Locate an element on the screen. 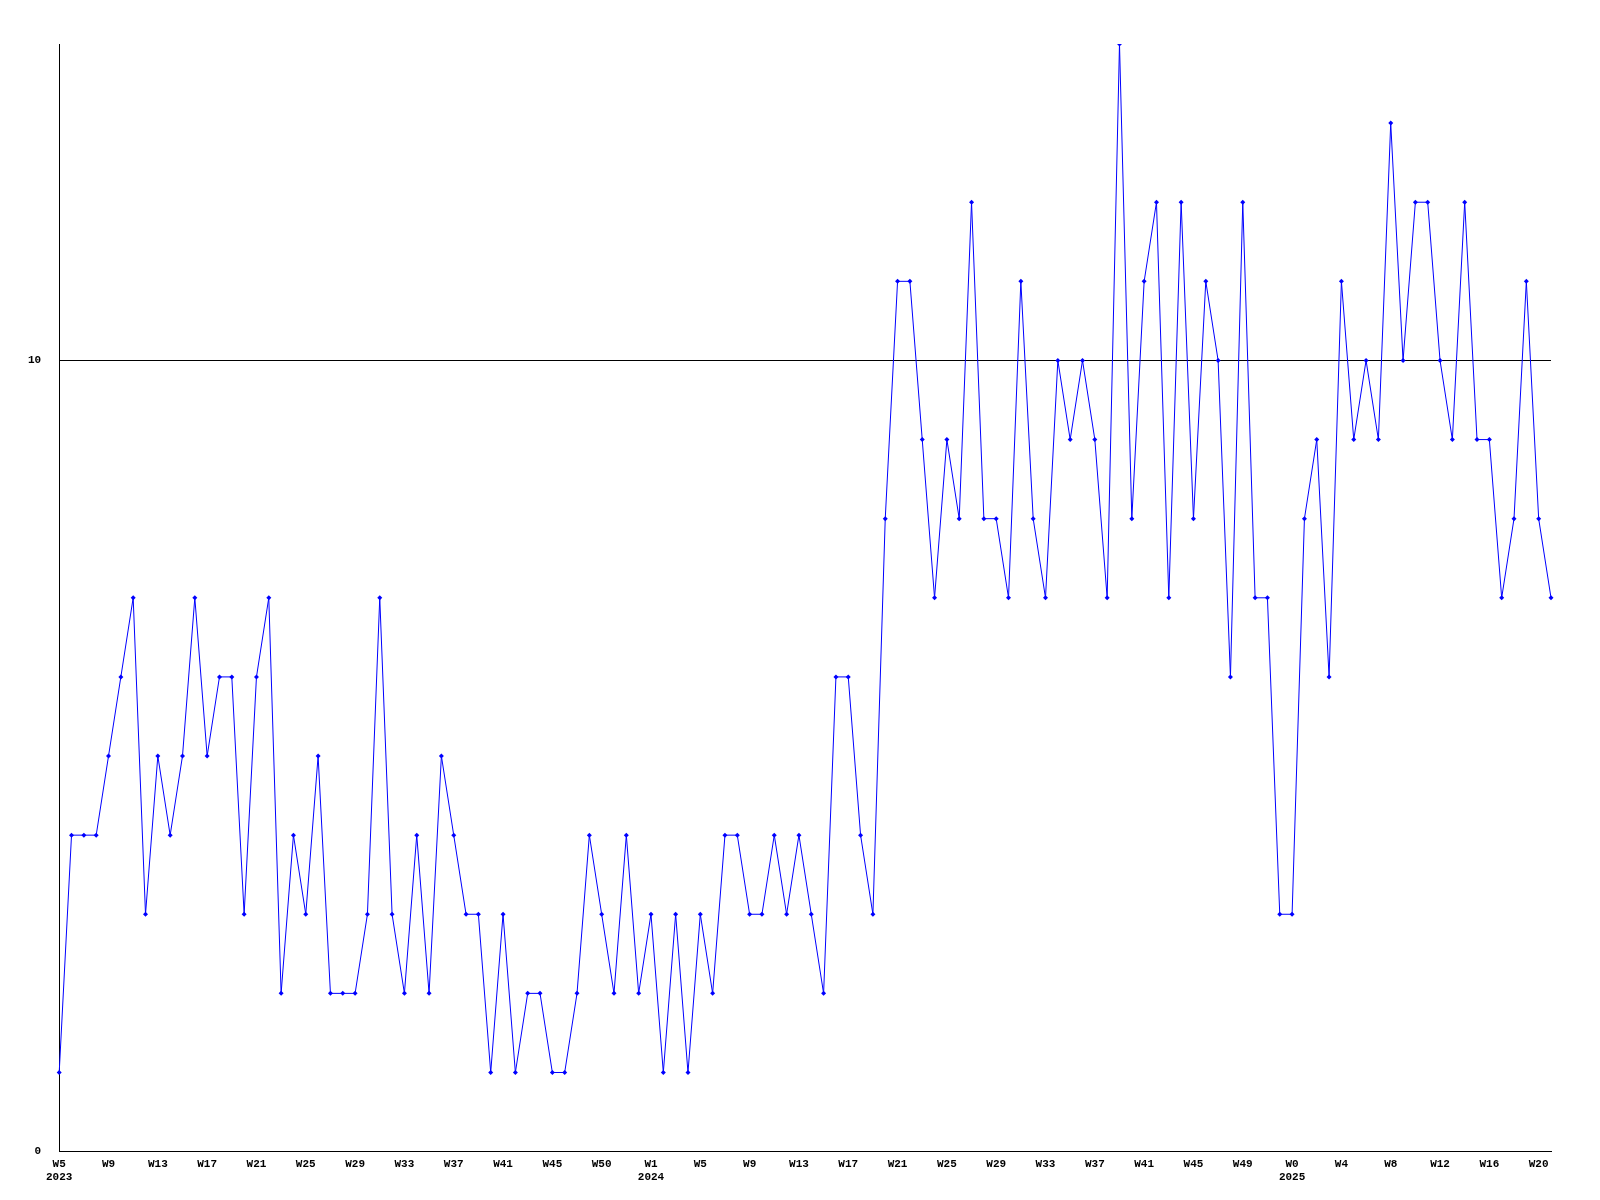  x-tick-label: W0 2025 is located at coordinates (1292, 1170).